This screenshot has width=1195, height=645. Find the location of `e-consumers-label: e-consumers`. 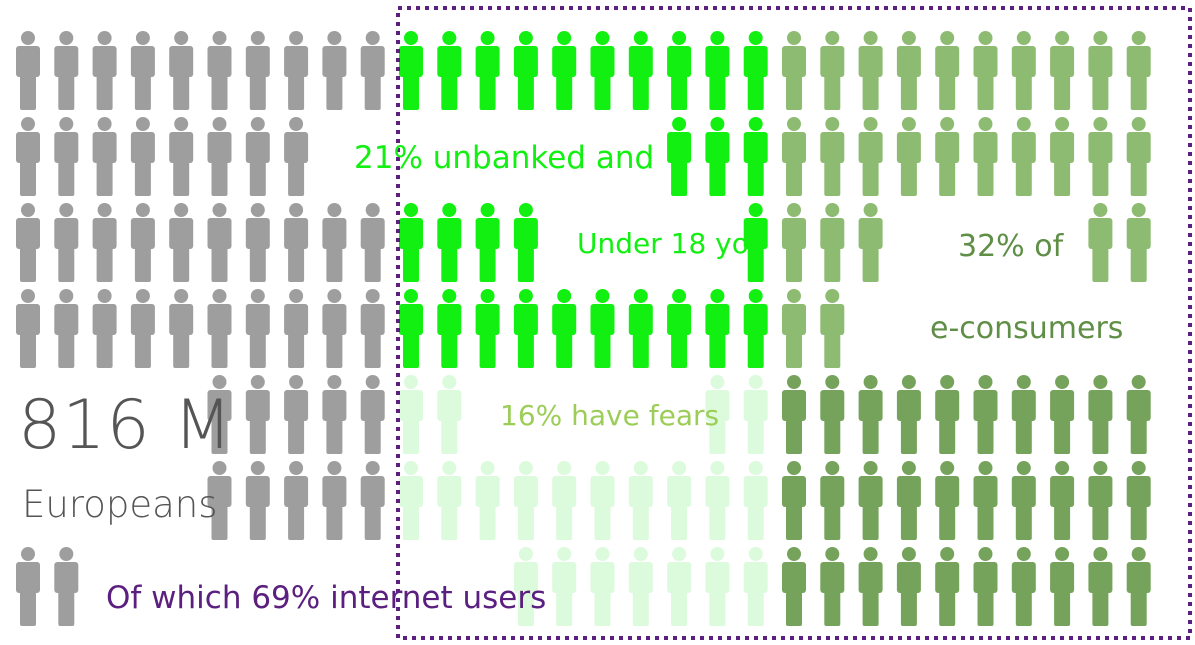

e-consumers-label: e-consumers is located at coordinates (1027, 328).